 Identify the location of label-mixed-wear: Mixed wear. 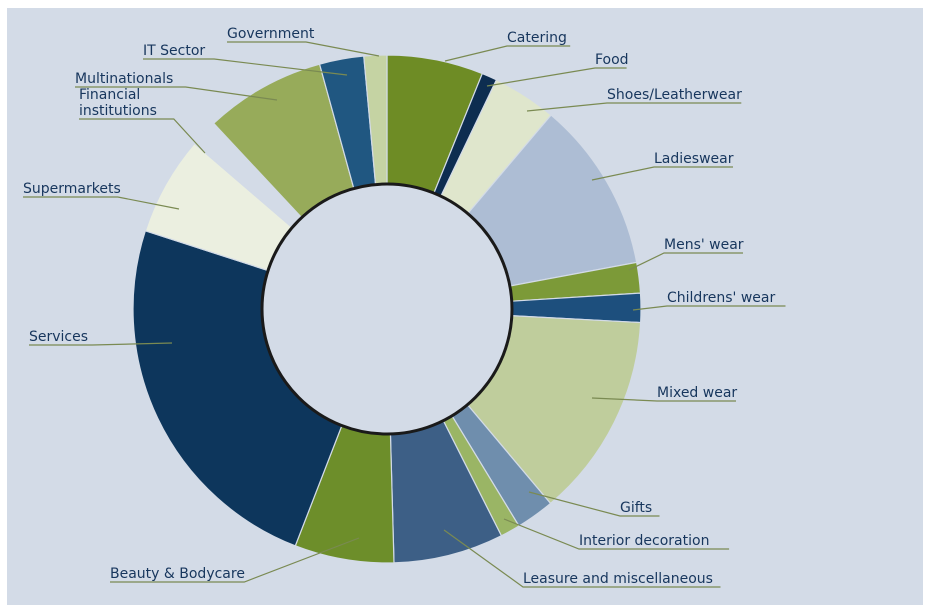
(697, 393).